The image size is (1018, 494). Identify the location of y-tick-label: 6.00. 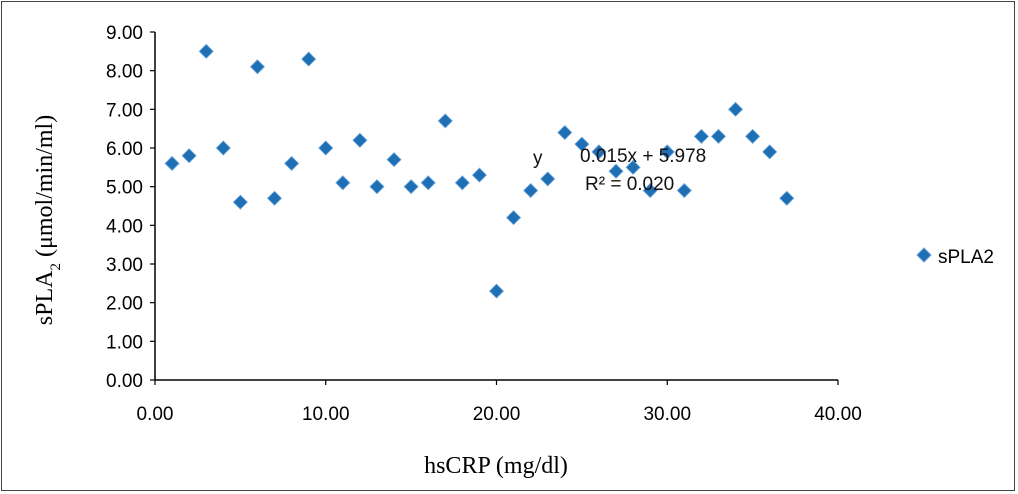
(124, 149).